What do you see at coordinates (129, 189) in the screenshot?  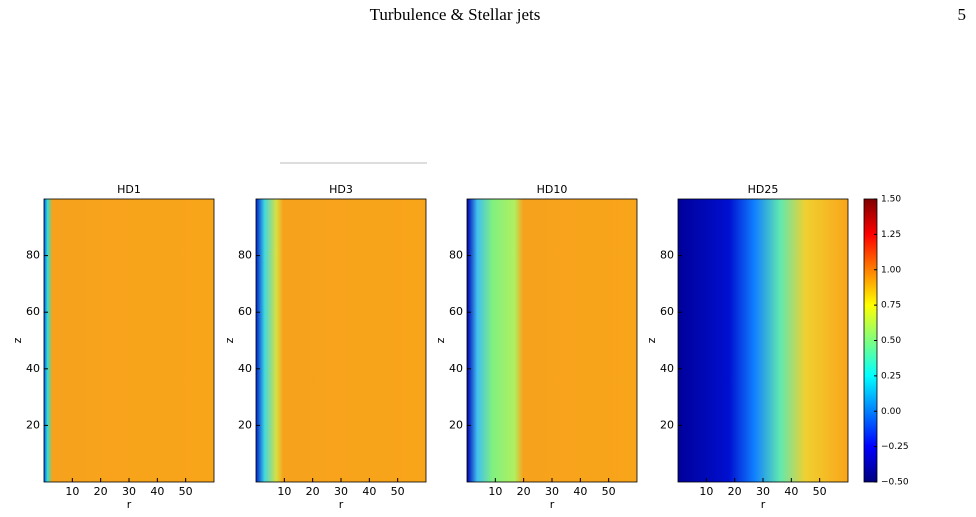 I see `panel-title: HD1` at bounding box center [129, 189].